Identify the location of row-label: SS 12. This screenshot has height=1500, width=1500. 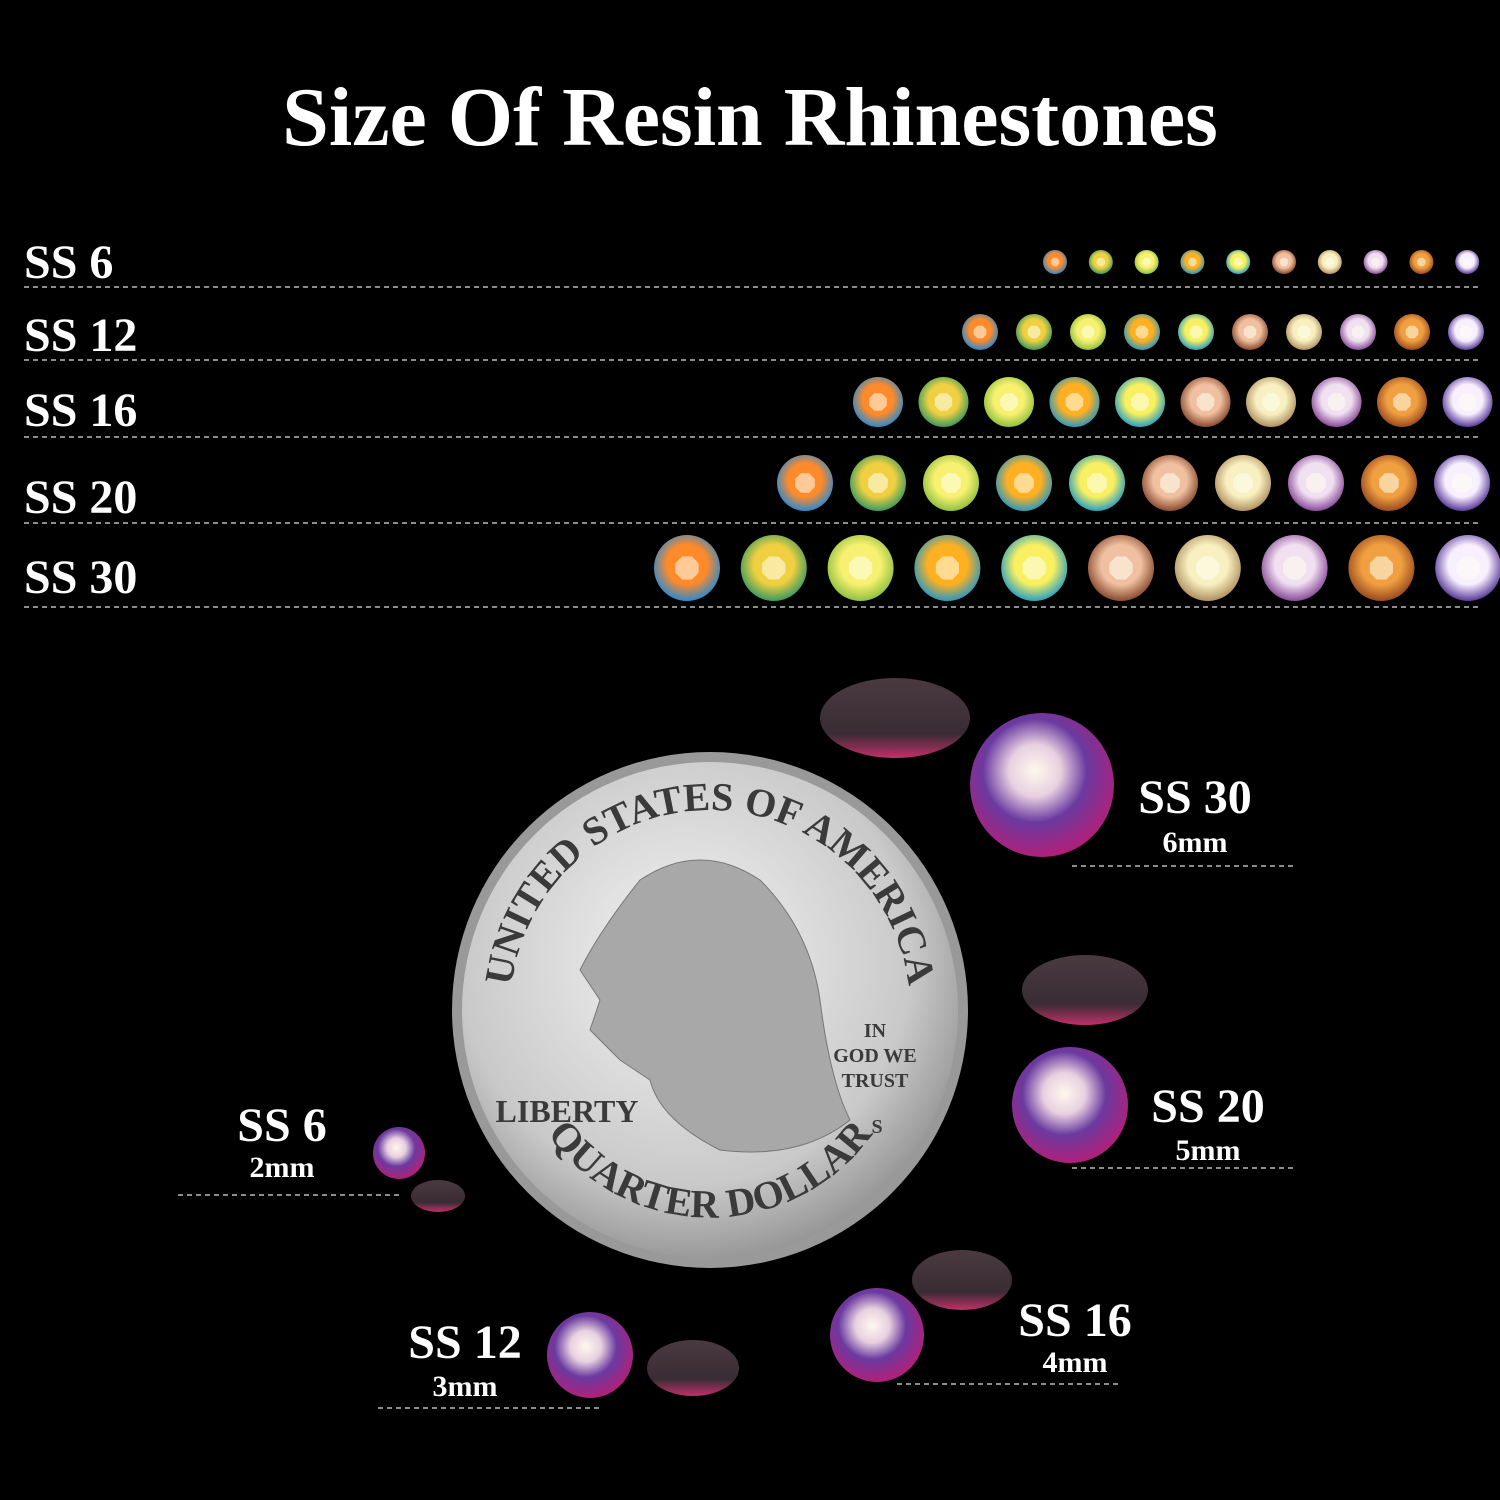
(80, 335).